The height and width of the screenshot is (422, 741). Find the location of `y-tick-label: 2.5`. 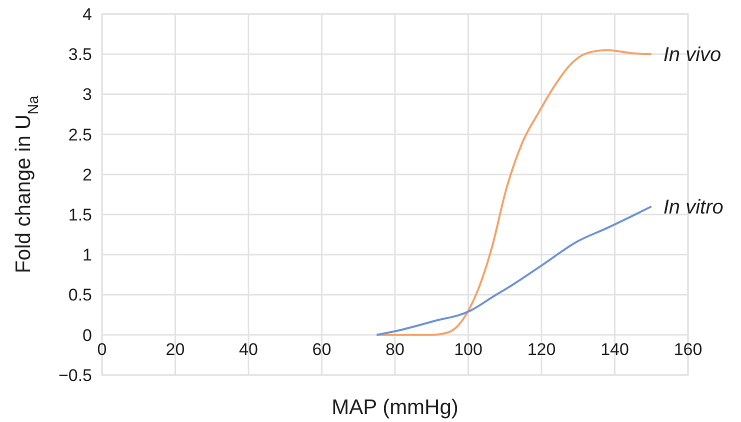

y-tick-label: 2.5 is located at coordinates (80, 134).